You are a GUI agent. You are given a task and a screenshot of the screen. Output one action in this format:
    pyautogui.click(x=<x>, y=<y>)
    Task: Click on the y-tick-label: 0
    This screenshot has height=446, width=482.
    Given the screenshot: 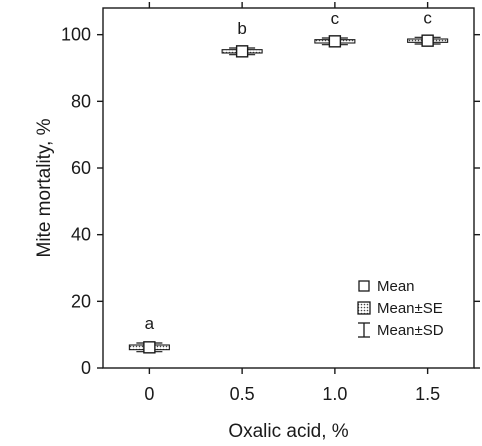 What is the action you would take?
    pyautogui.click(x=86, y=368)
    